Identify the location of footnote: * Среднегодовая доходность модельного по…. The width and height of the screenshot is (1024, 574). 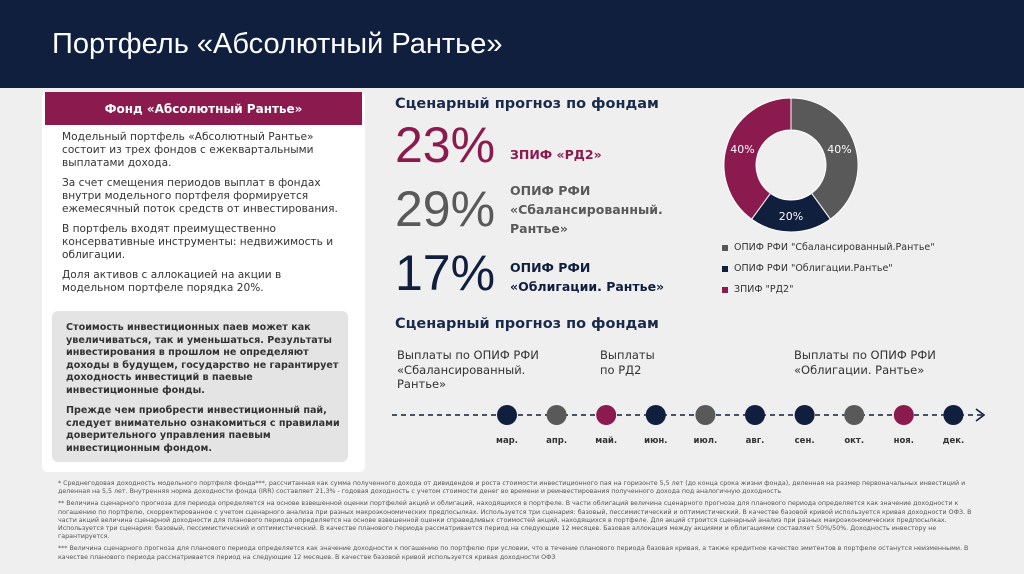
(512, 488).